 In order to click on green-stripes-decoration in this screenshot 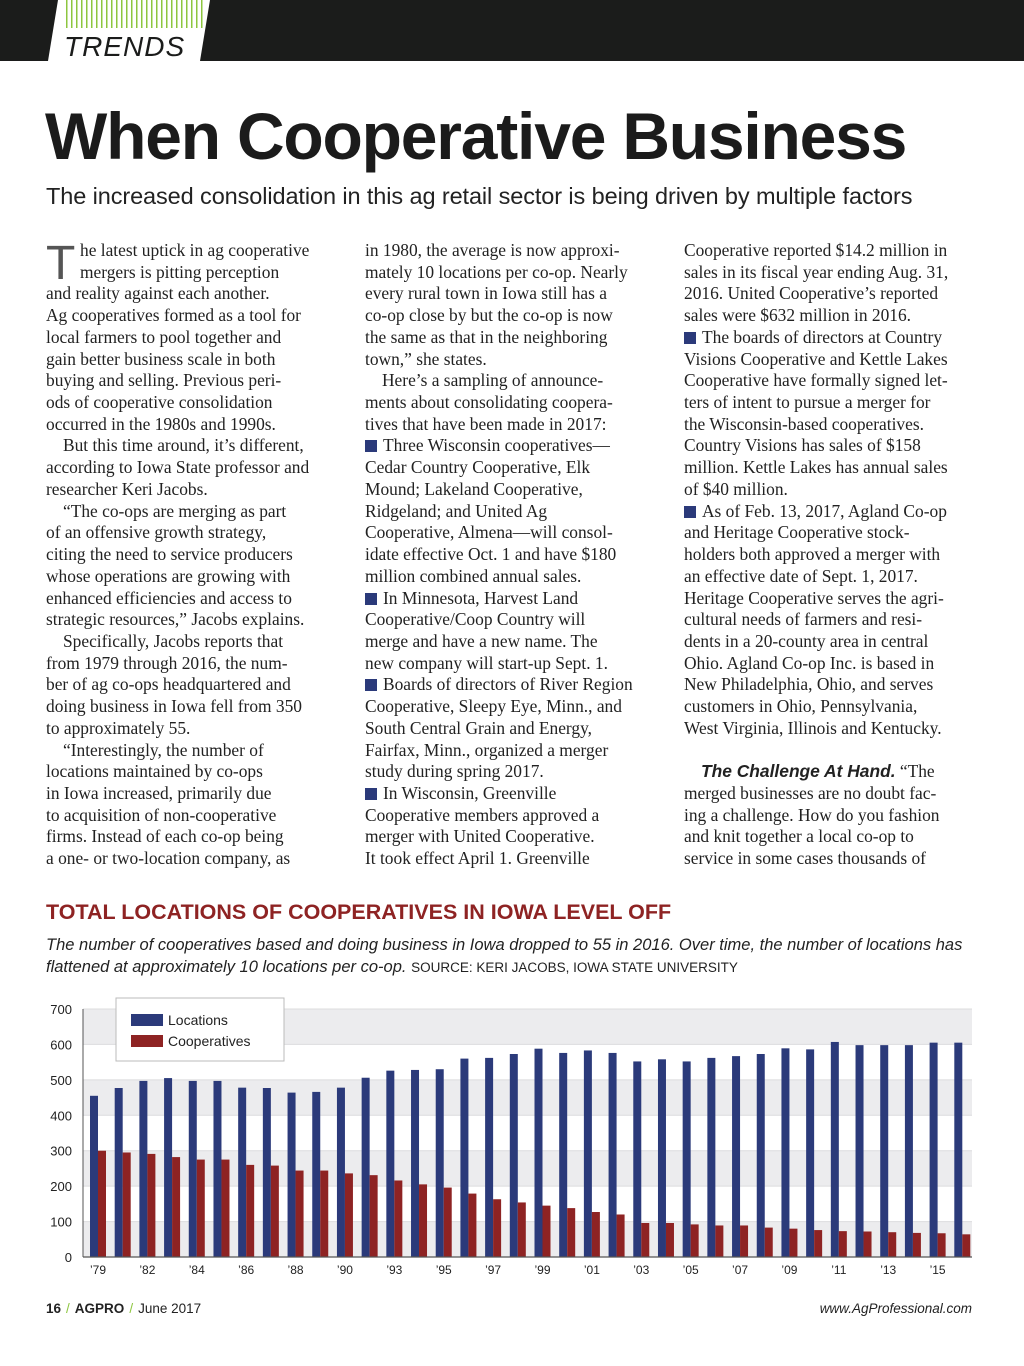, I will do `click(136, 14)`.